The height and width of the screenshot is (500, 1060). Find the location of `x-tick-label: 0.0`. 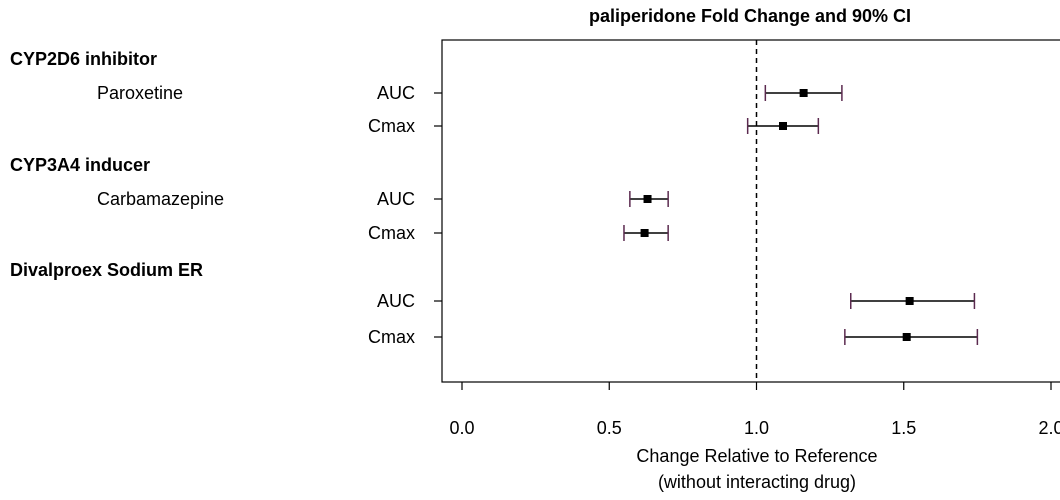

x-tick-label: 0.0 is located at coordinates (461, 428).